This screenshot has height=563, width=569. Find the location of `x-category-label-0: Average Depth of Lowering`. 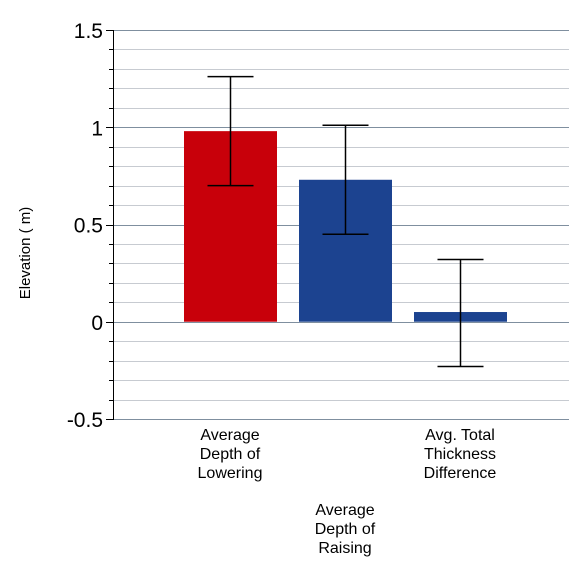

x-category-label-0: Average Depth of Lowering is located at coordinates (230, 454).